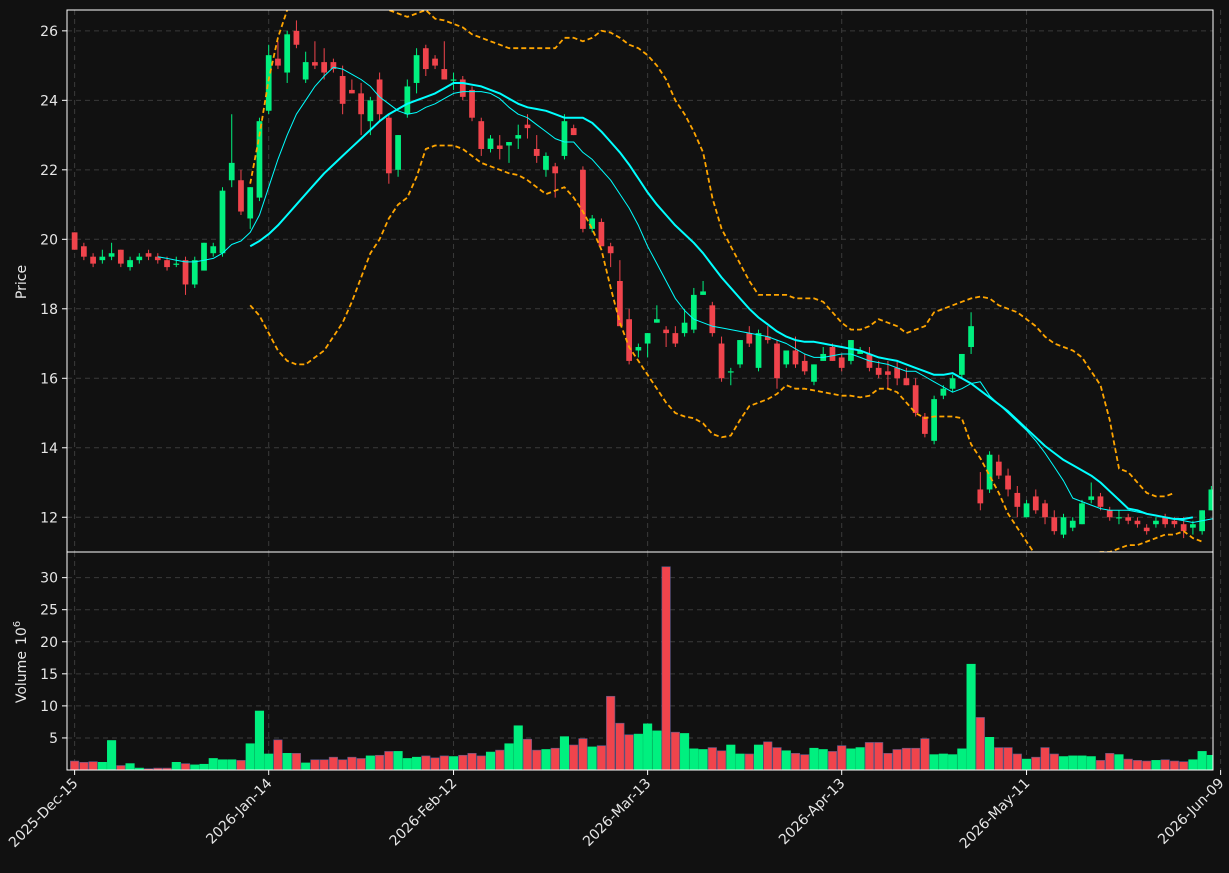 This screenshot has height=873, width=1229. What do you see at coordinates (49, 101) in the screenshot?
I see `price-tick-label: 24` at bounding box center [49, 101].